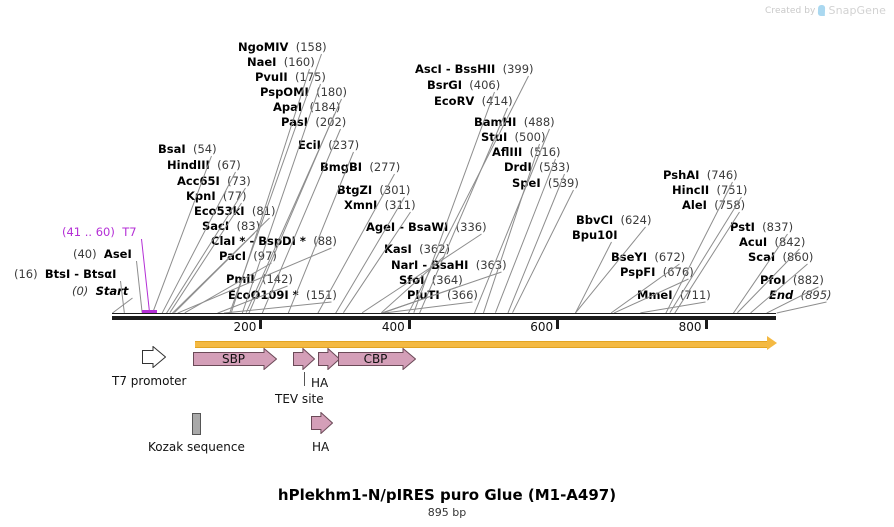 This screenshot has height=527, width=894. Describe the element at coordinates (260, 211) in the screenshot. I see `enzyme-position: (81)` at that location.